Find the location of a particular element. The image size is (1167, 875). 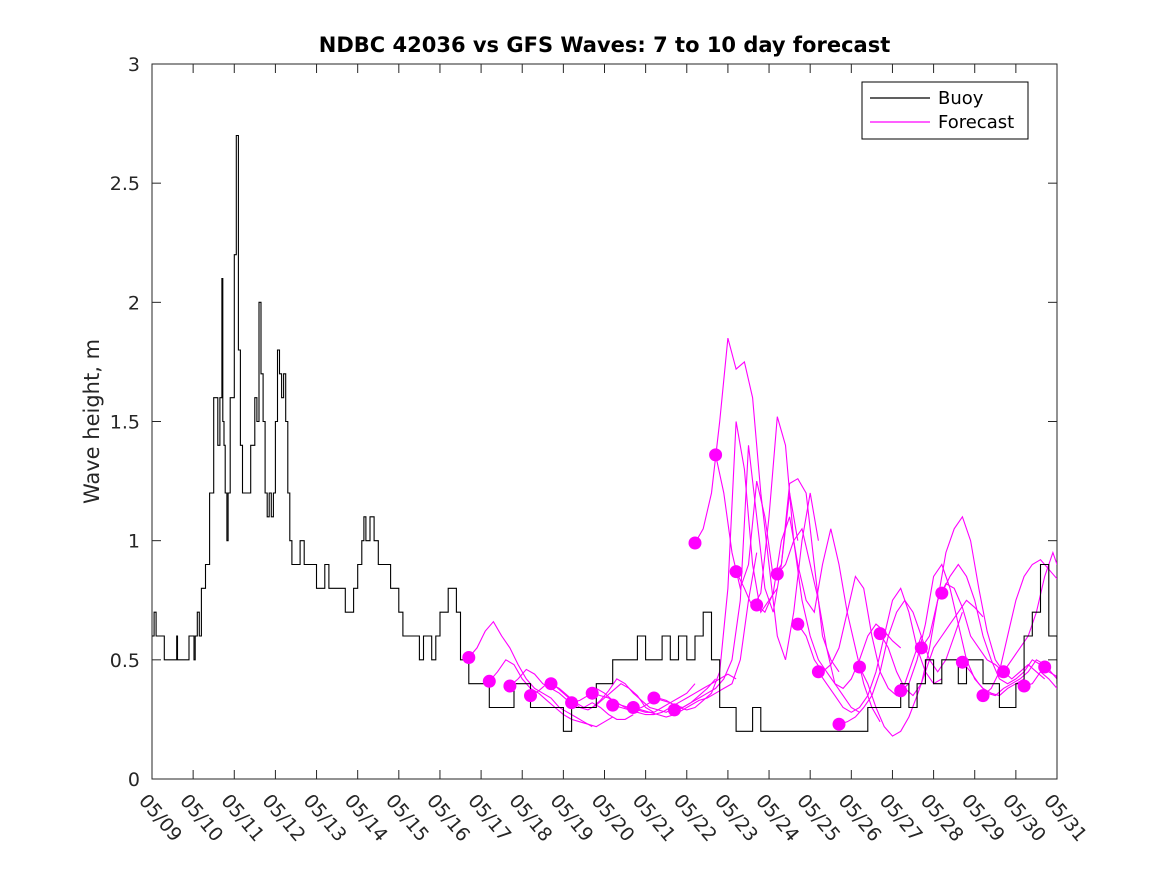

x-tick-label: 05/27 is located at coordinates (901, 818).